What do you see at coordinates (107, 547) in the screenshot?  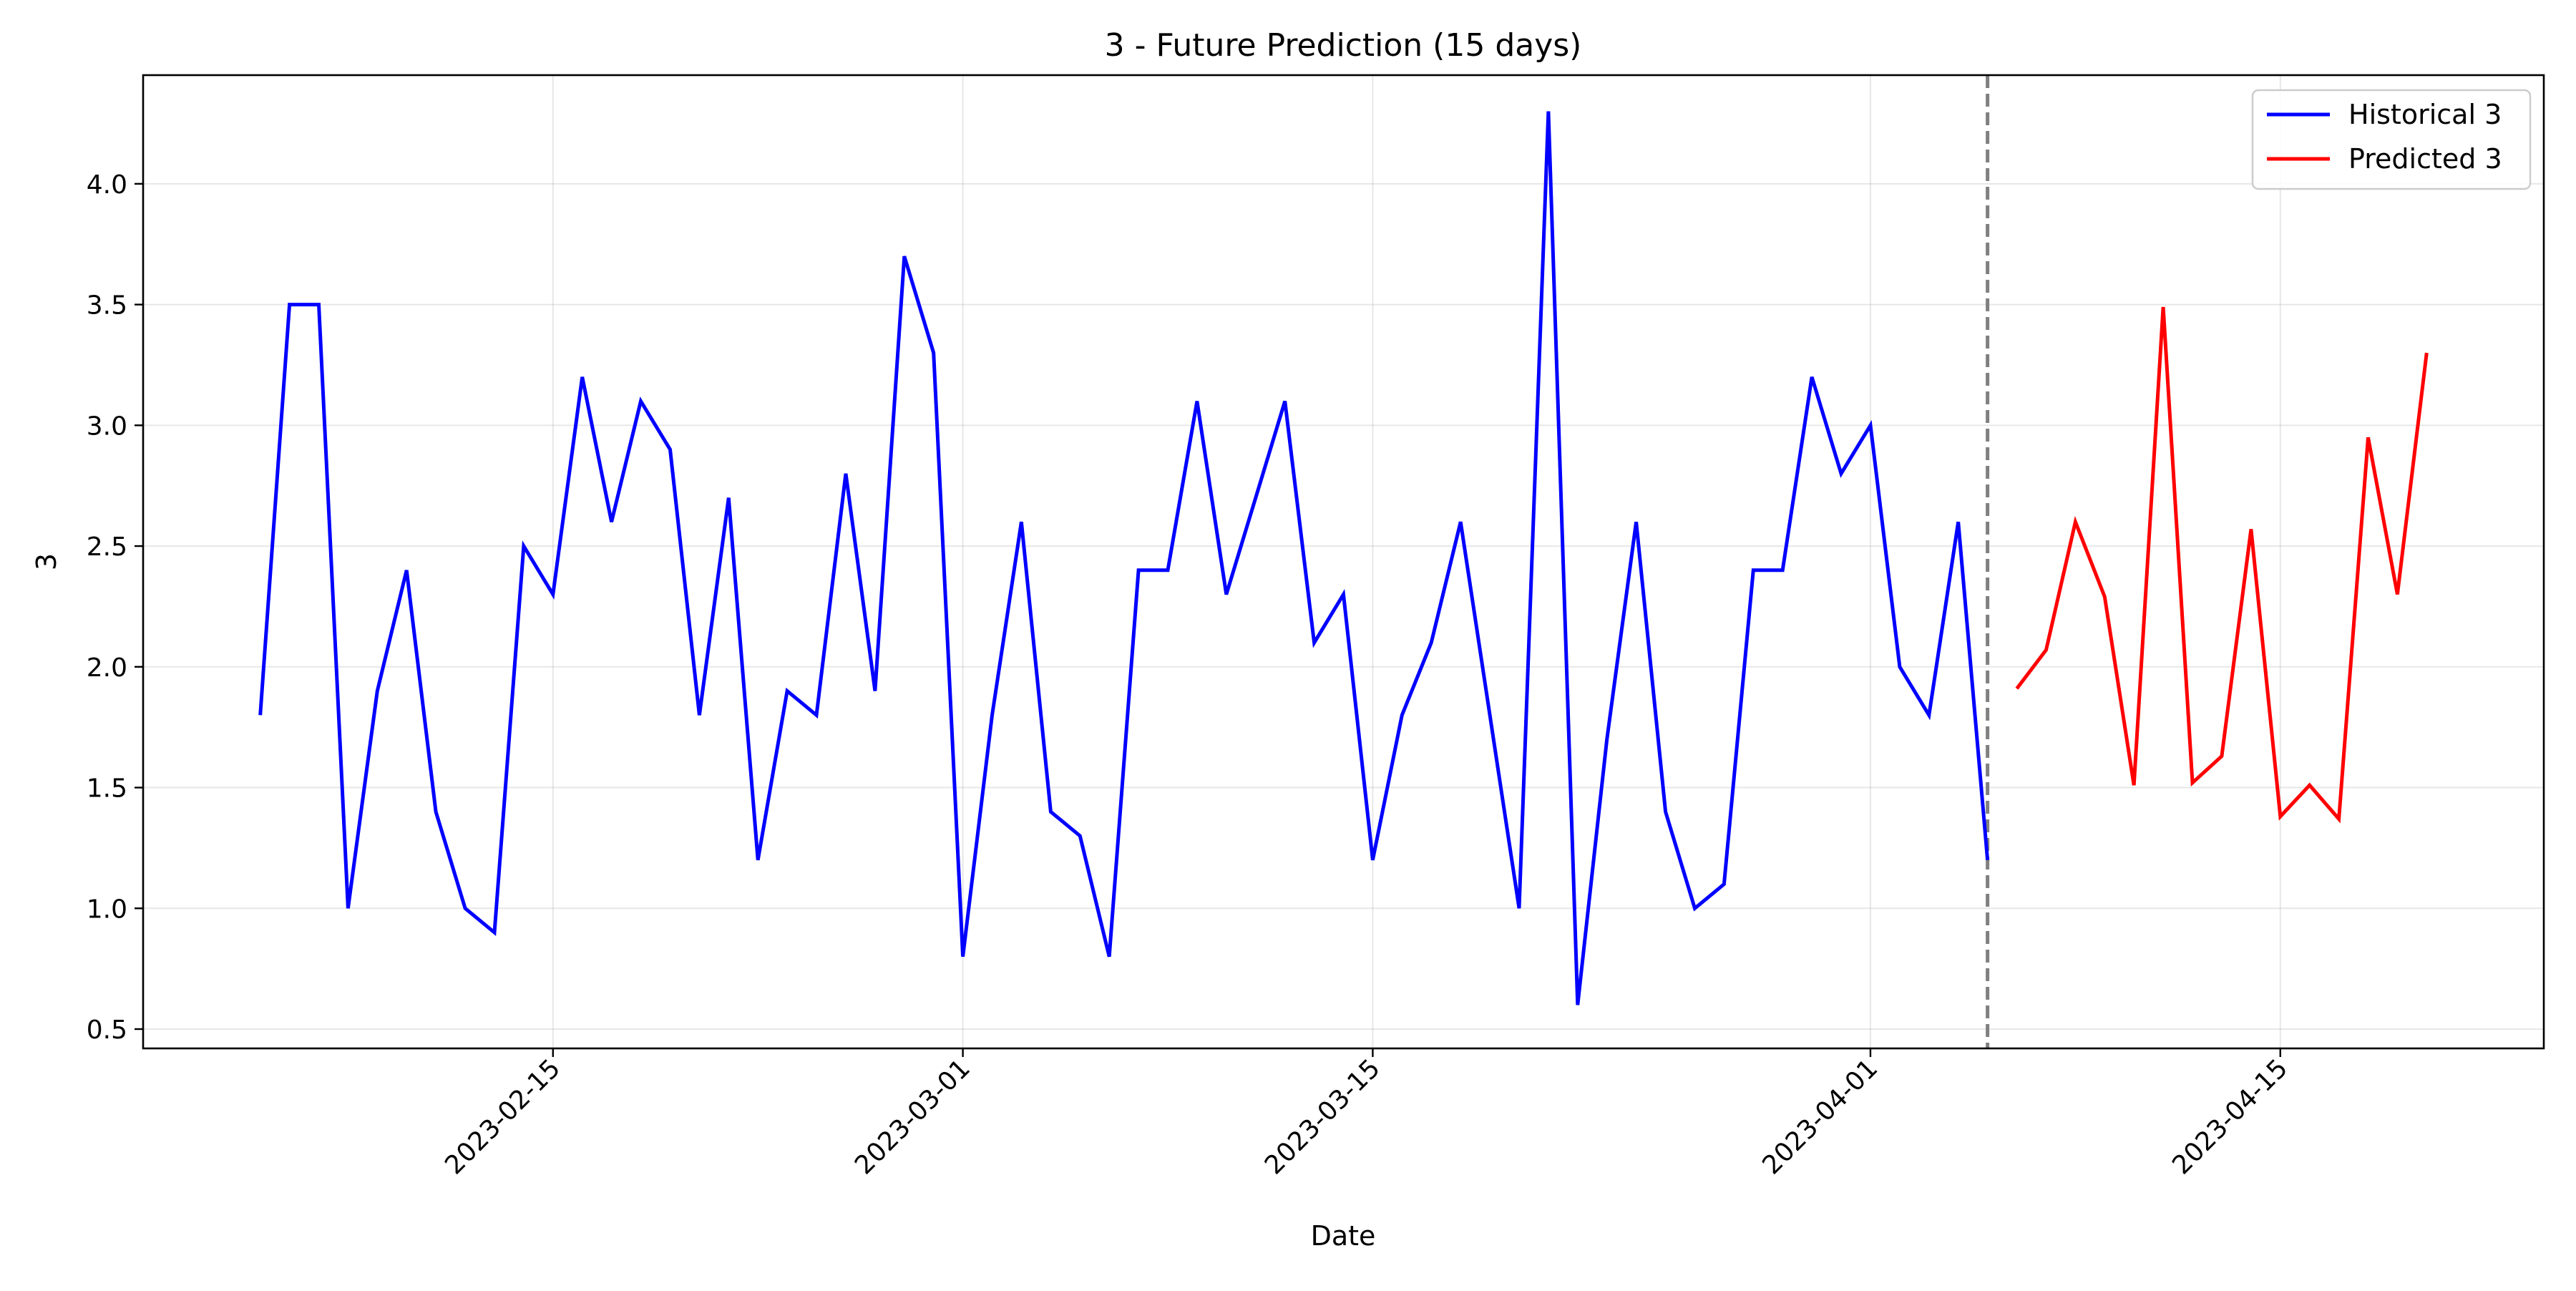 I see `y-tick-label: 2.5` at bounding box center [107, 547].